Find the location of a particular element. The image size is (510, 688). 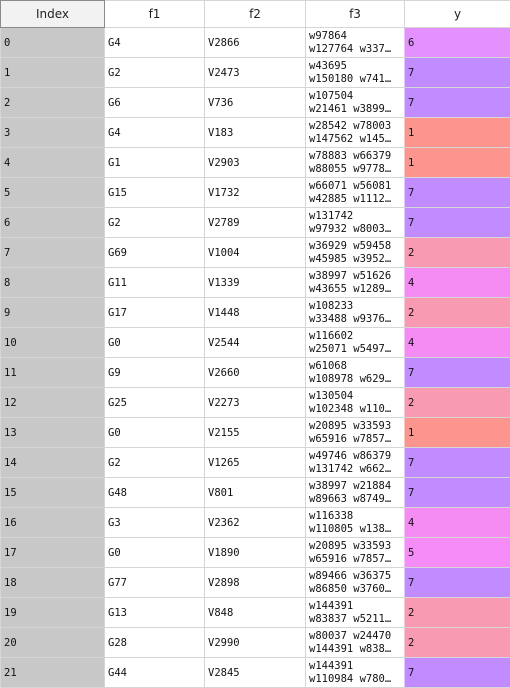

row-index-cell: 8 is located at coordinates (52, 282).